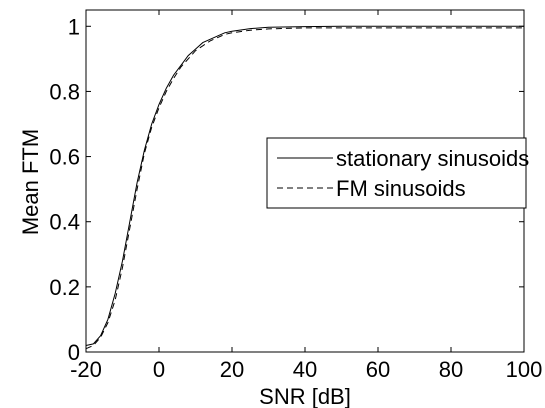  What do you see at coordinates (232, 369) in the screenshot?
I see `x-tick-label: 20` at bounding box center [232, 369].